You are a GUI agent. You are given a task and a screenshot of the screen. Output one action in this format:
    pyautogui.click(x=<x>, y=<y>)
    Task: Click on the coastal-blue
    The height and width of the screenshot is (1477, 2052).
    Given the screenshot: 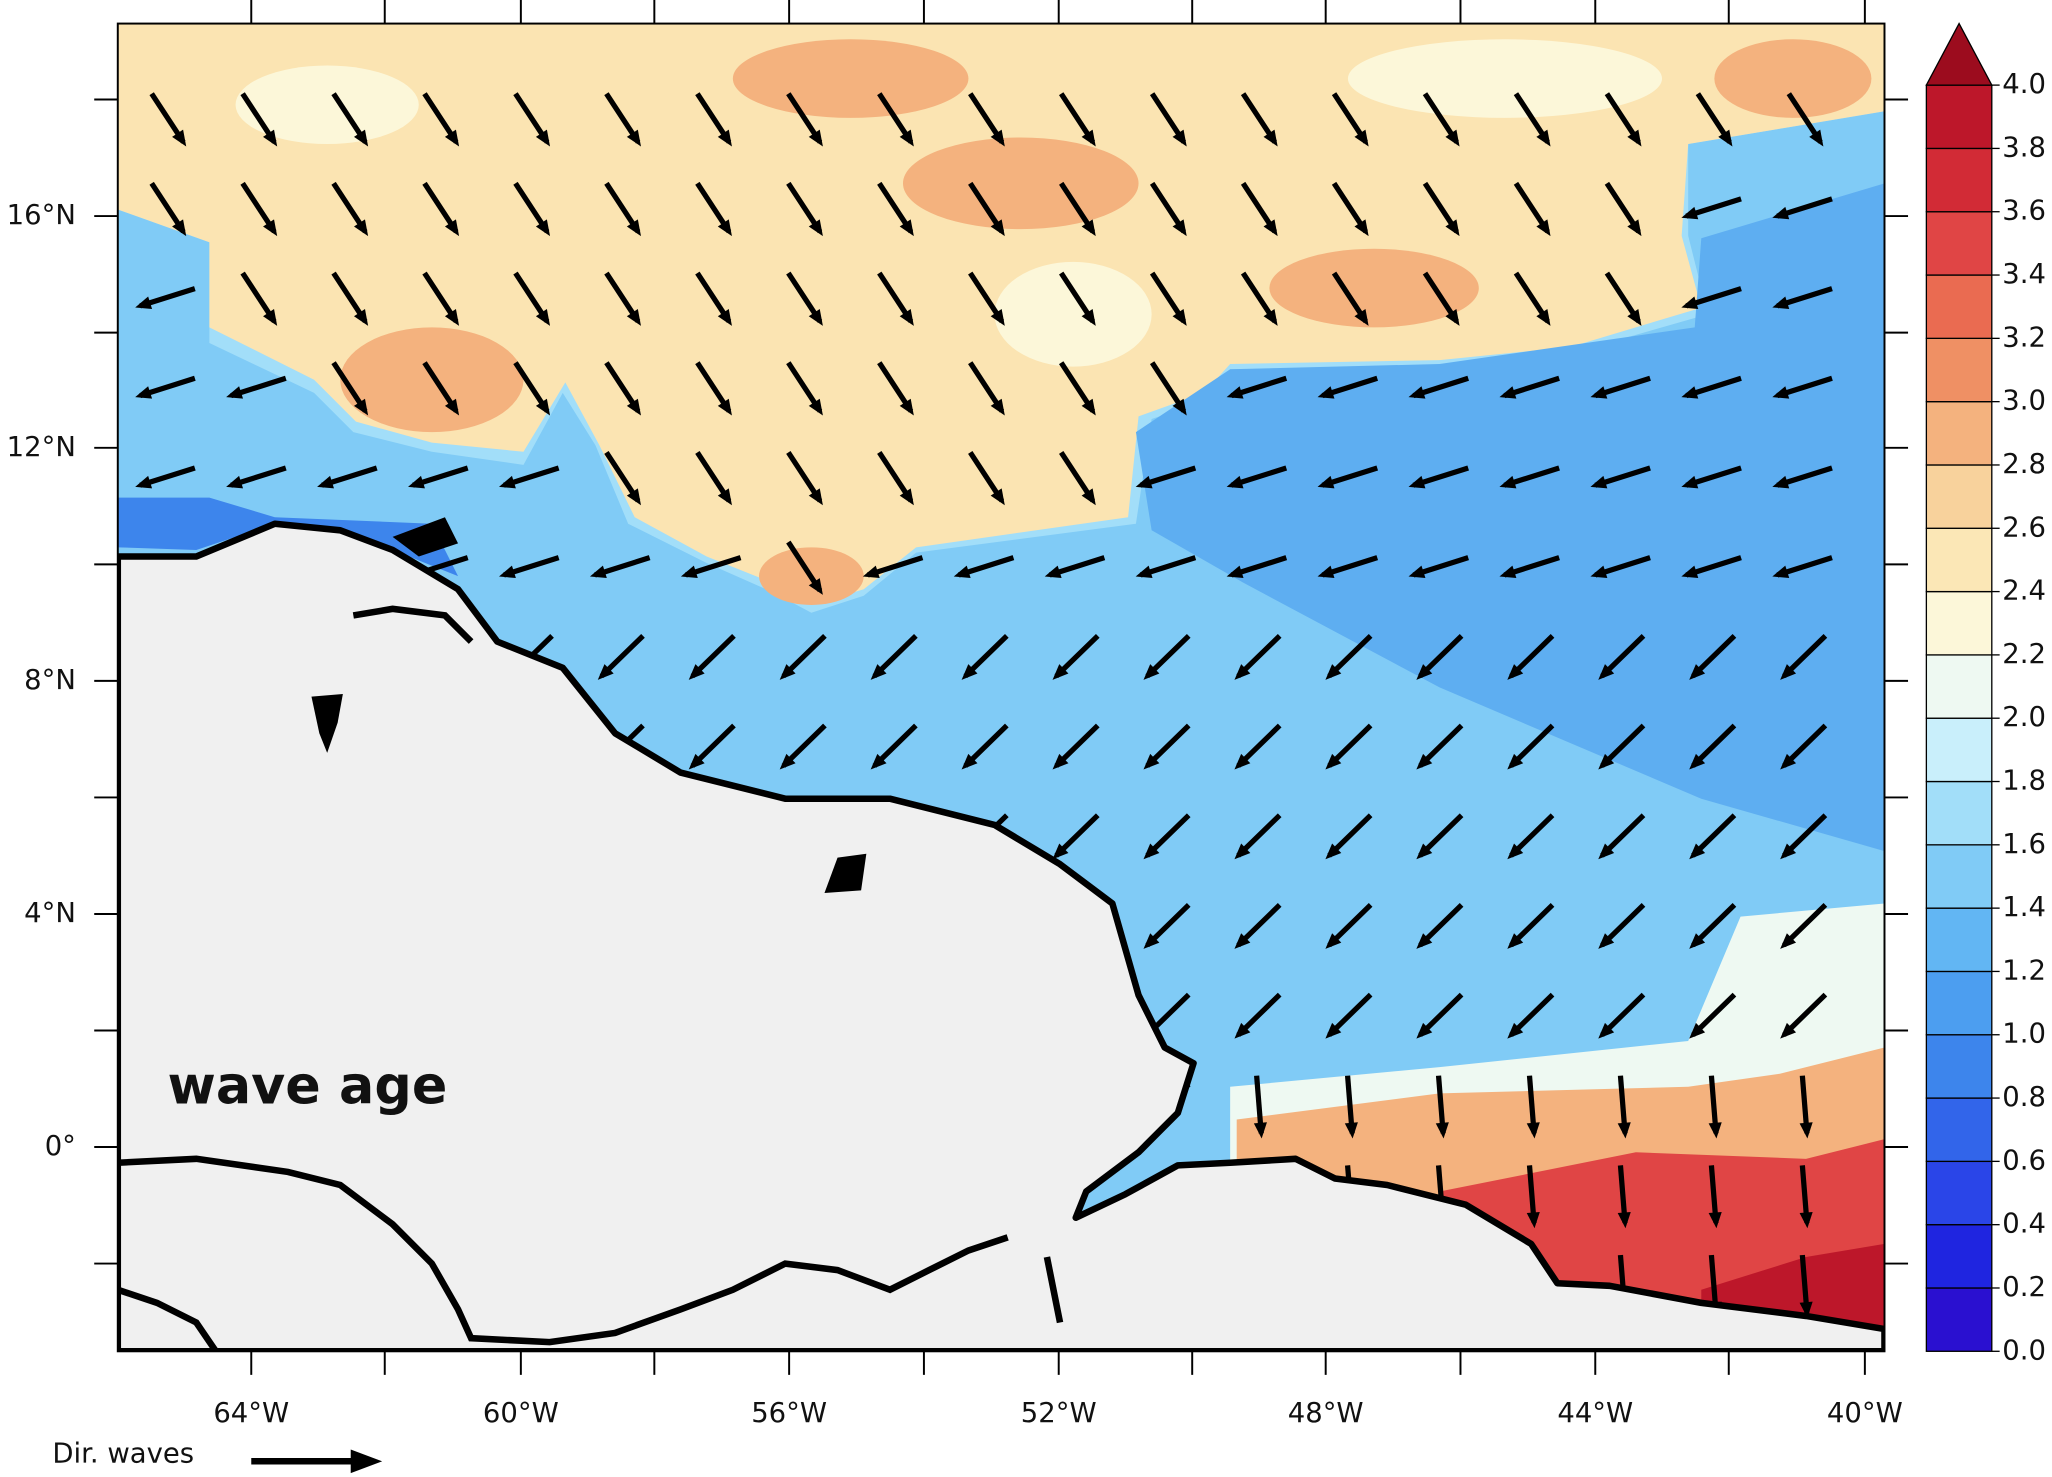 What is the action you would take?
    pyautogui.click(x=288, y=537)
    